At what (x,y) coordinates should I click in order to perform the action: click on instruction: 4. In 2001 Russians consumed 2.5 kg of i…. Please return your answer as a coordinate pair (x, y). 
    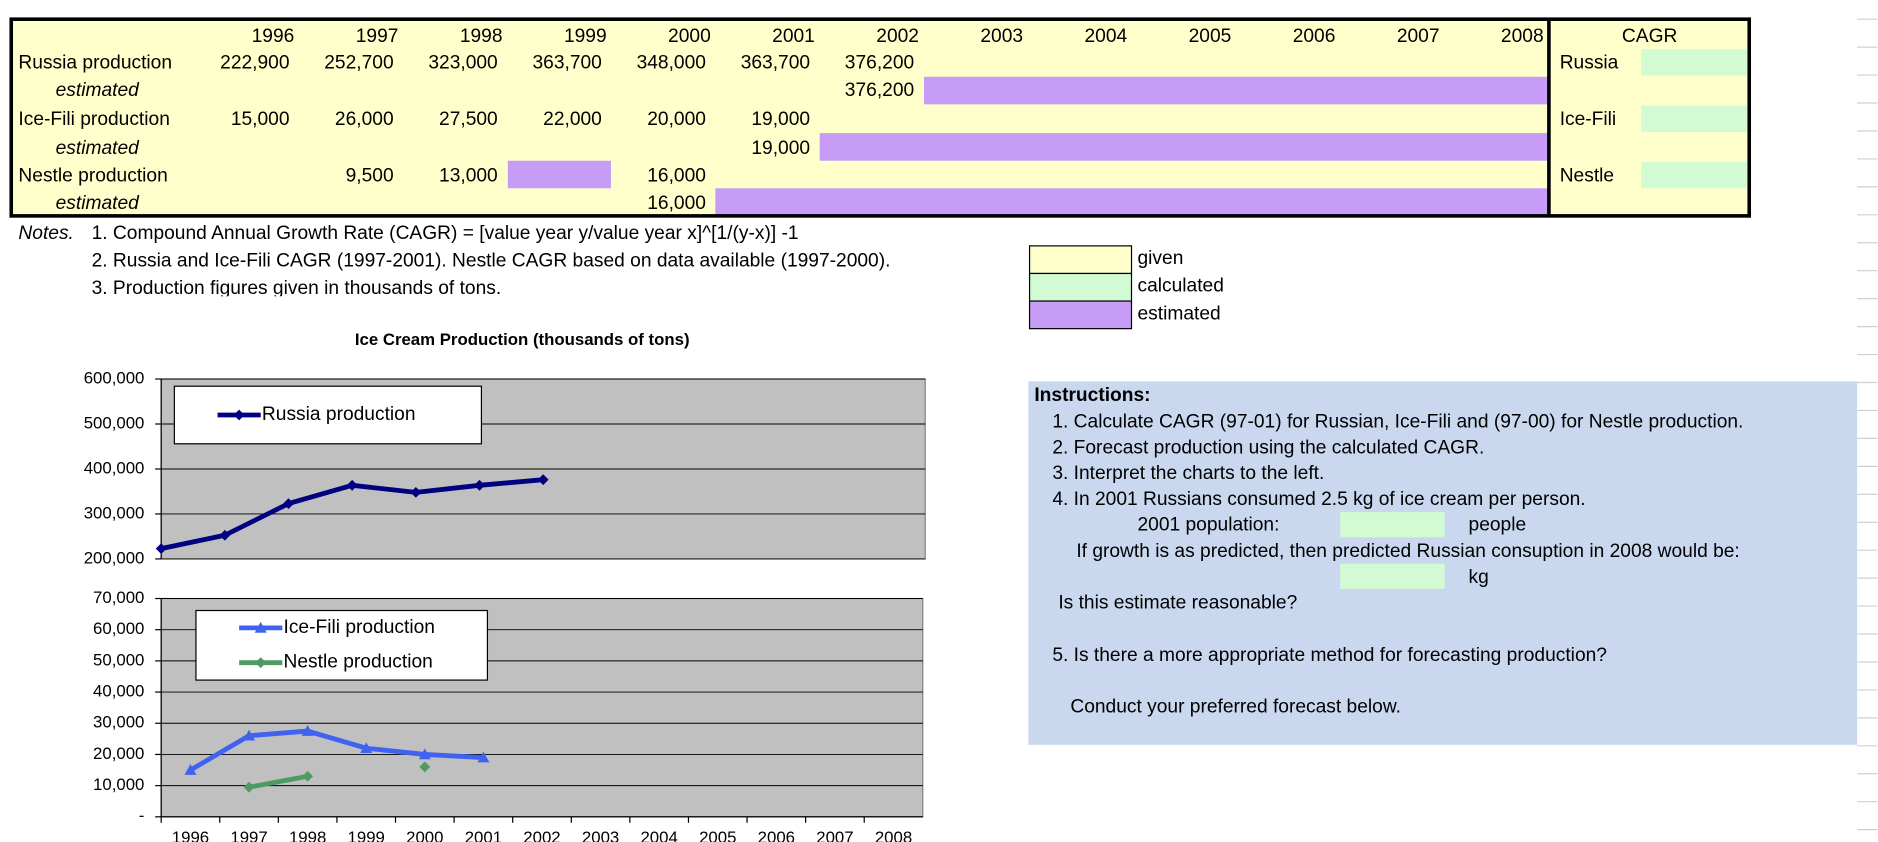
    Looking at the image, I should click on (1318, 499).